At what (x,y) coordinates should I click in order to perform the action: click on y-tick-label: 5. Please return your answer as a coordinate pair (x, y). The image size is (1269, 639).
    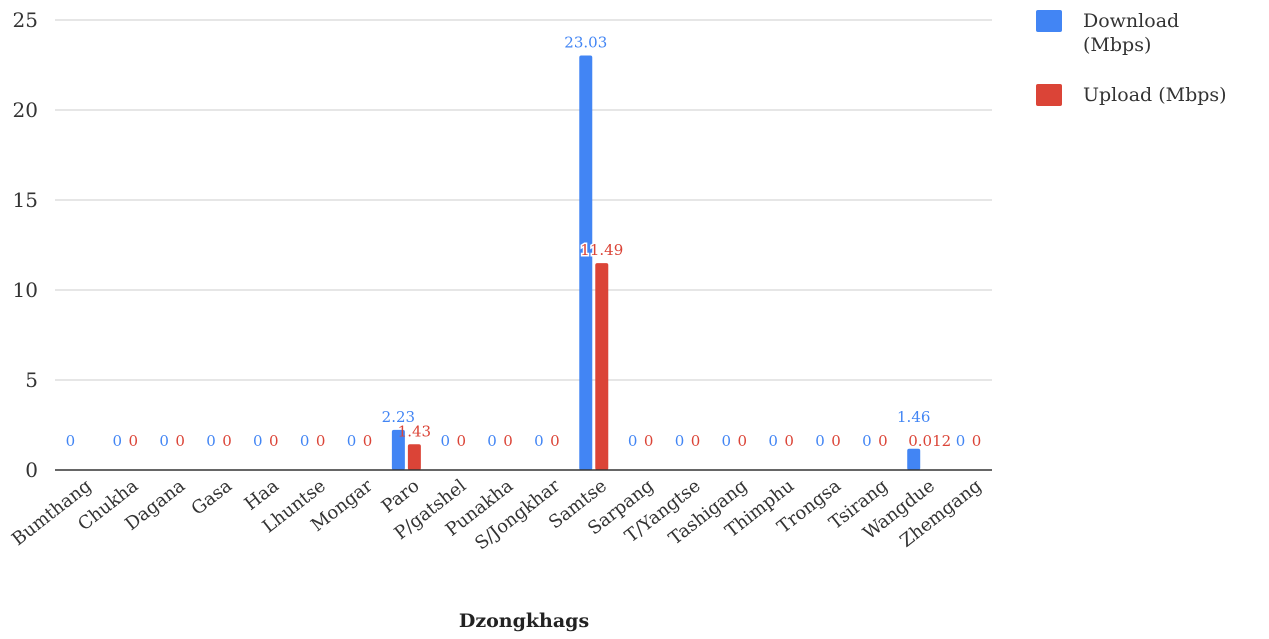
    Looking at the image, I should click on (31, 380).